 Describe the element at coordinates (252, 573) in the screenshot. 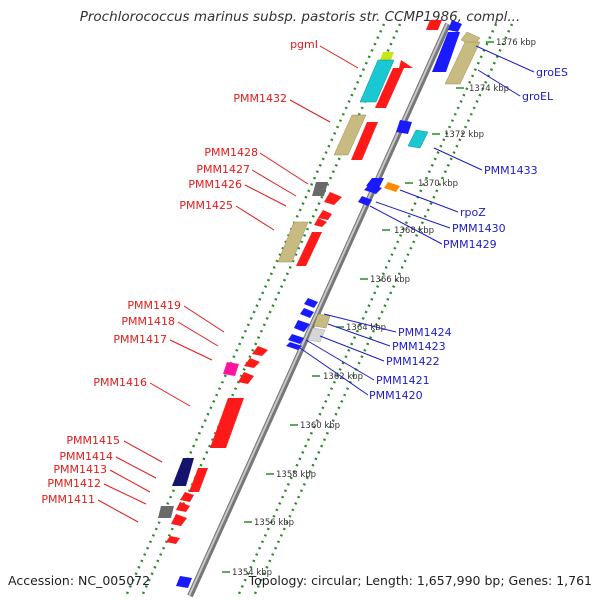

I see `kbp-label: 1354 kbp` at that location.